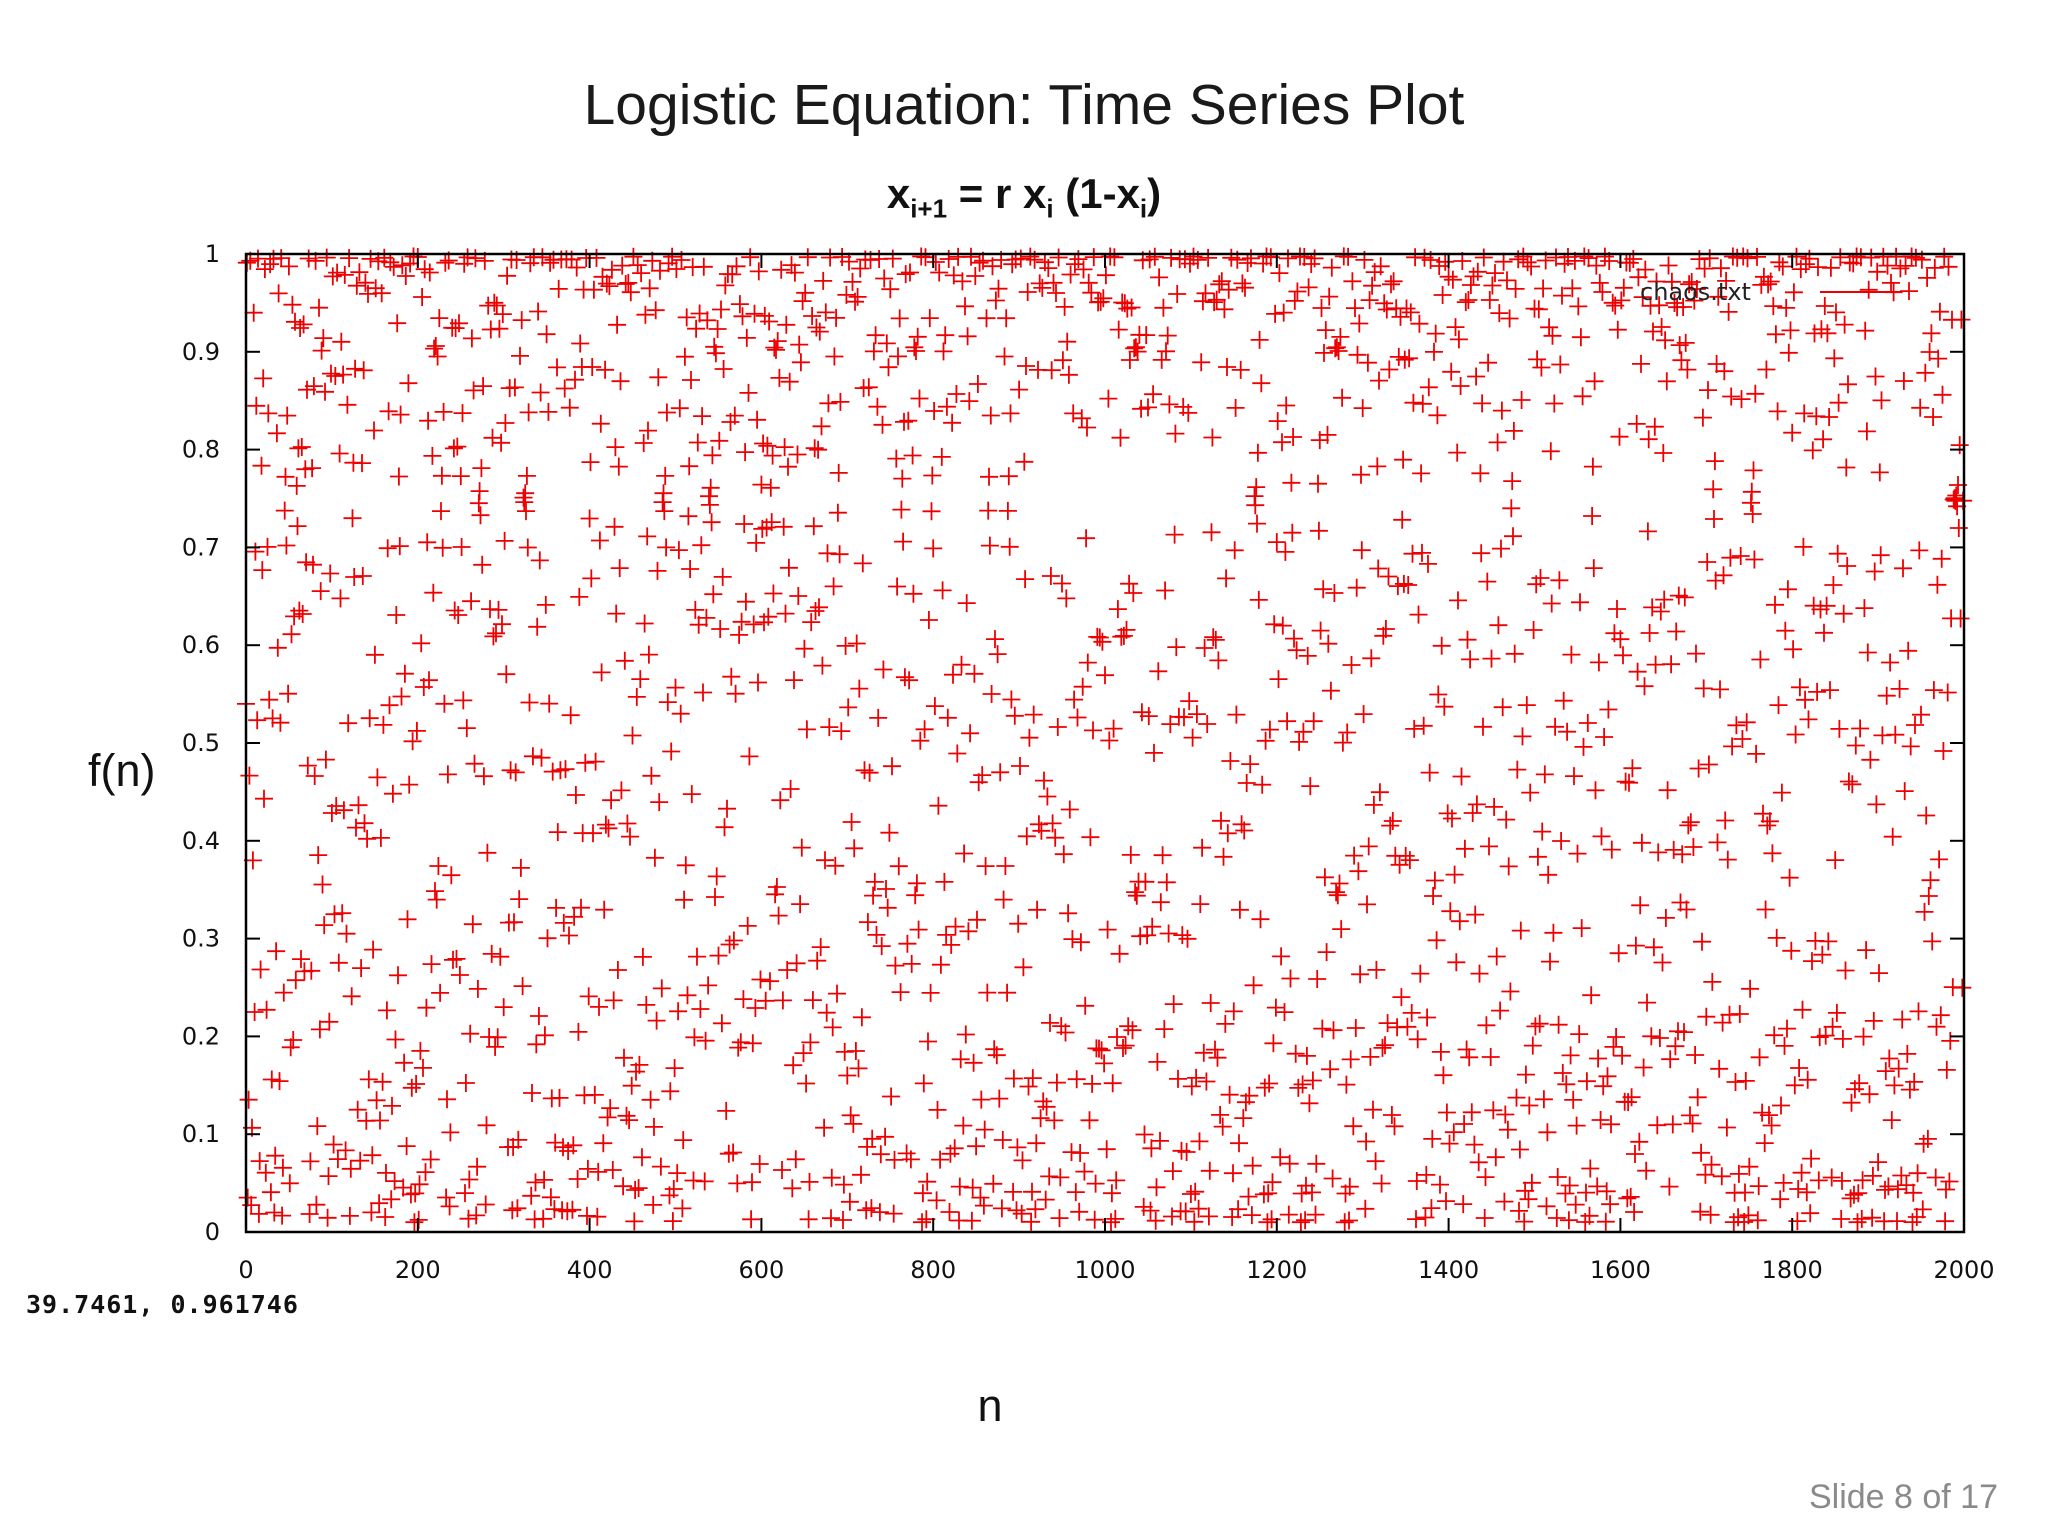 Image resolution: width=2048 pixels, height=1536 pixels. What do you see at coordinates (933, 1270) in the screenshot?
I see `x-tick-label: 800` at bounding box center [933, 1270].